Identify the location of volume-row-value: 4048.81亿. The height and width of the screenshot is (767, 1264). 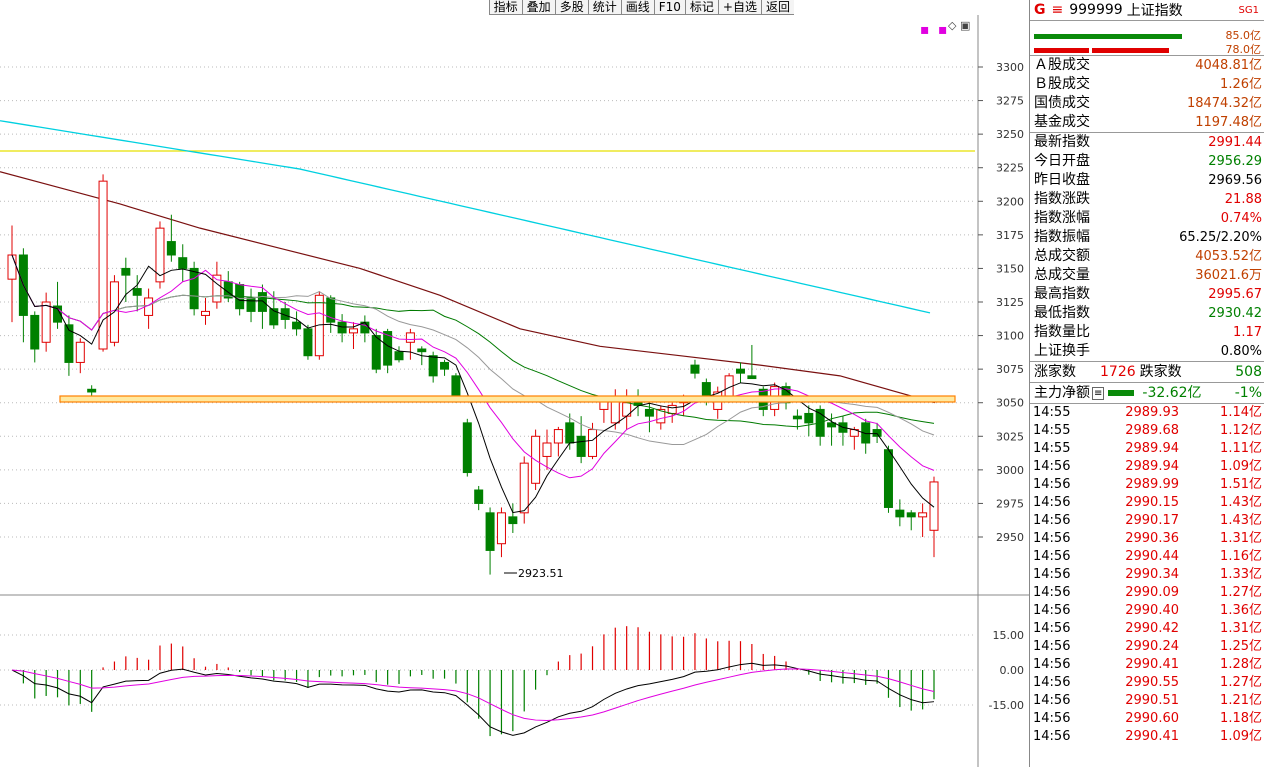
(1228, 65).